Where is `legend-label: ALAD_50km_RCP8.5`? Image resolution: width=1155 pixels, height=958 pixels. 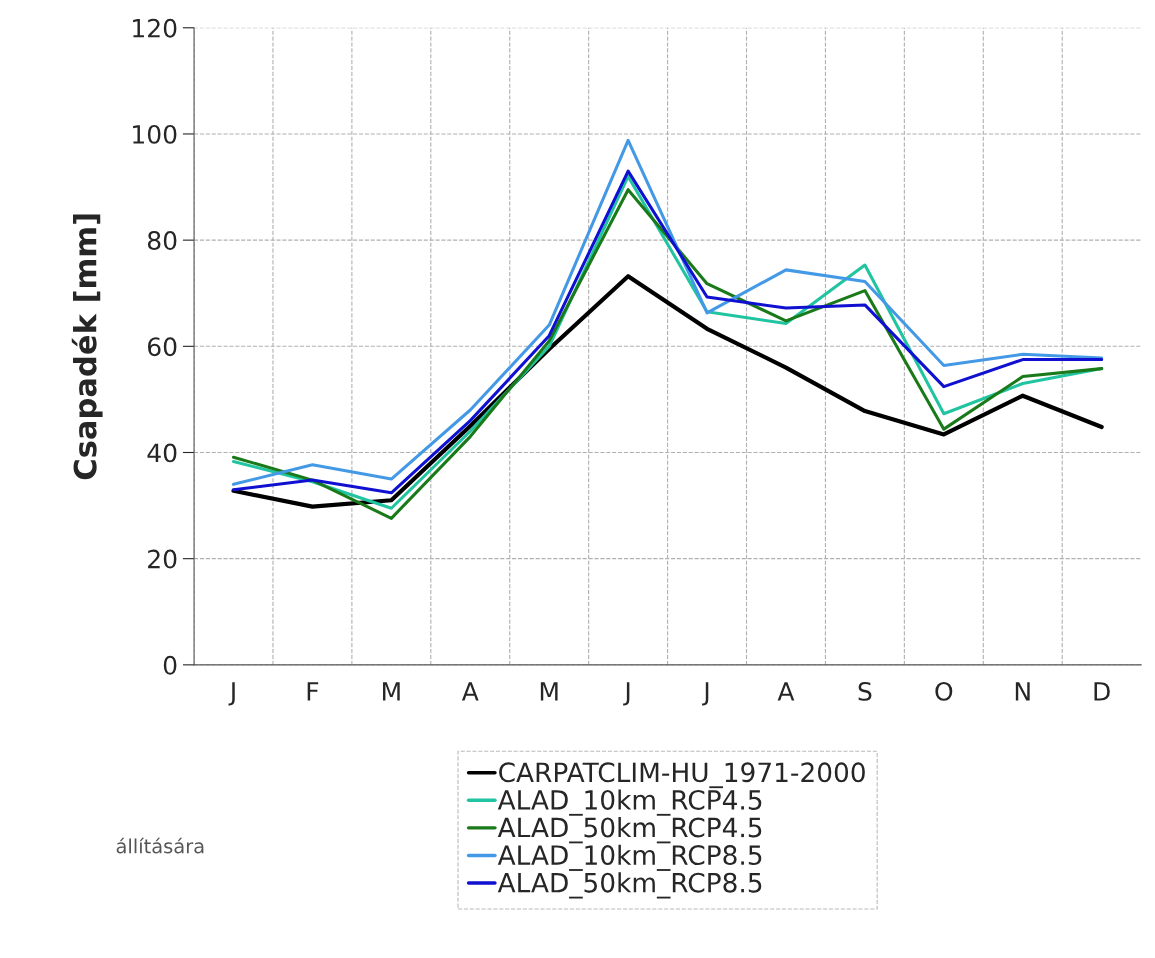
legend-label: ALAD_50km_RCP8.5 is located at coordinates (629, 885).